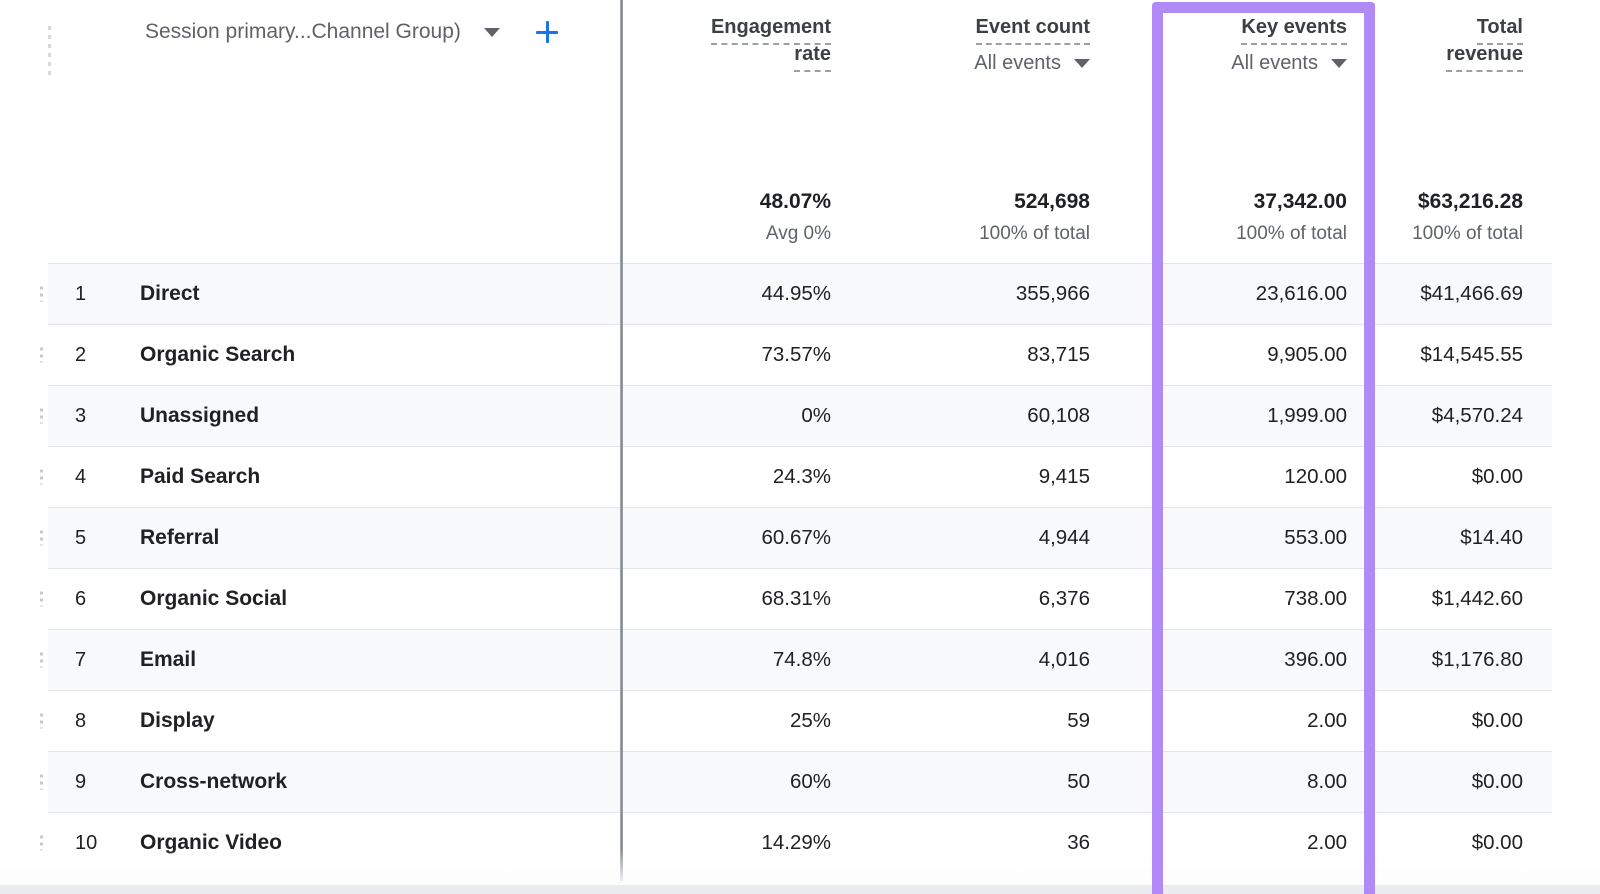 This screenshot has height=894, width=1600. What do you see at coordinates (81, 476) in the screenshot?
I see `row-index: 4` at bounding box center [81, 476].